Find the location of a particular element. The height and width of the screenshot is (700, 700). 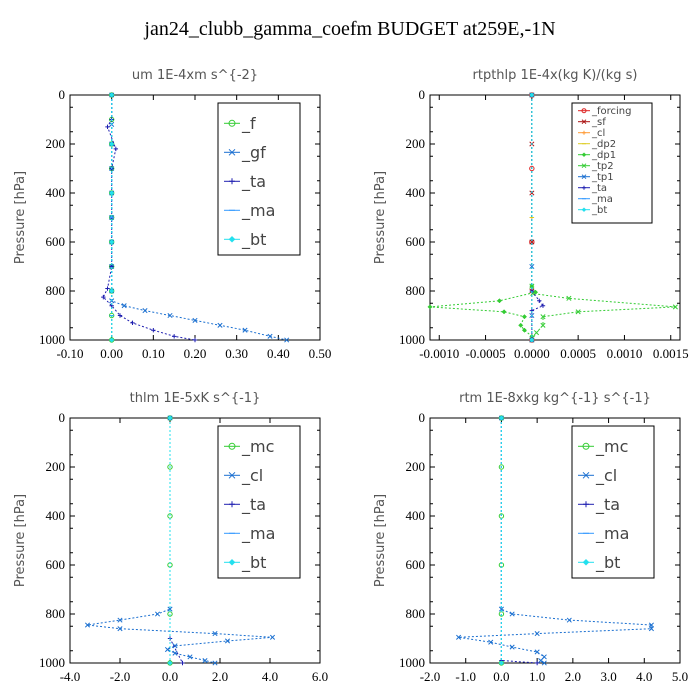

x-tick-label: 2.0 is located at coordinates (573, 676).